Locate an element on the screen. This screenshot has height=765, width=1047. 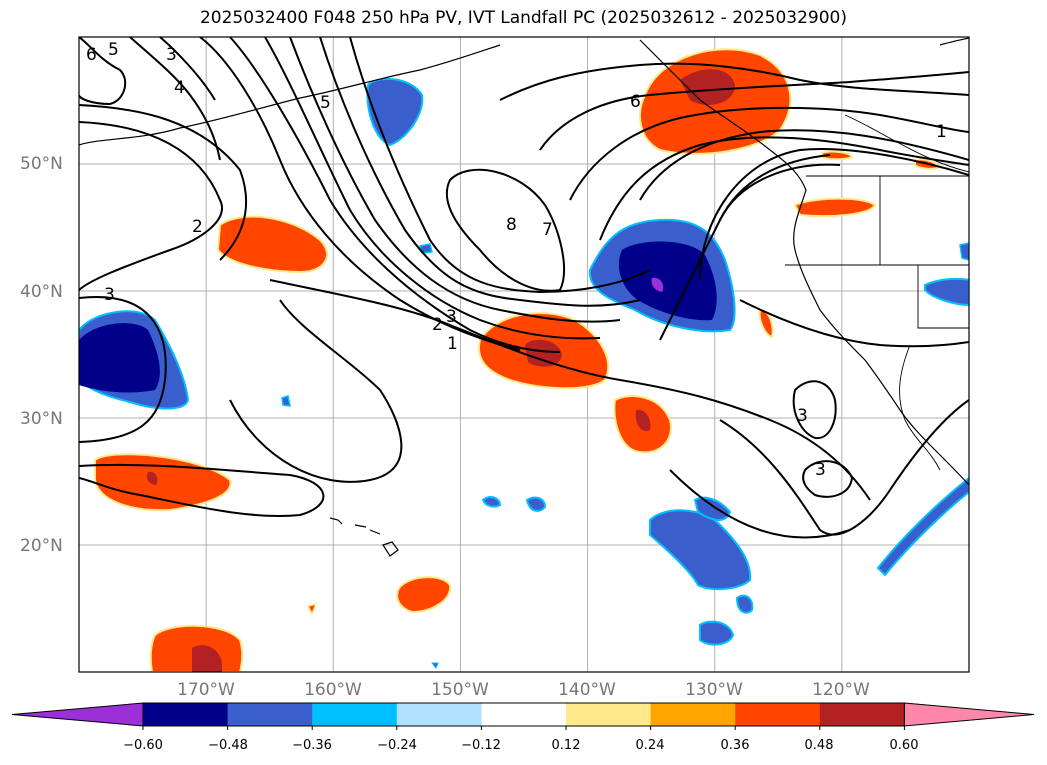
longitude-labels: 170°W 160°W 150°W 140°W 130°W 120°W is located at coordinates (523, 690).